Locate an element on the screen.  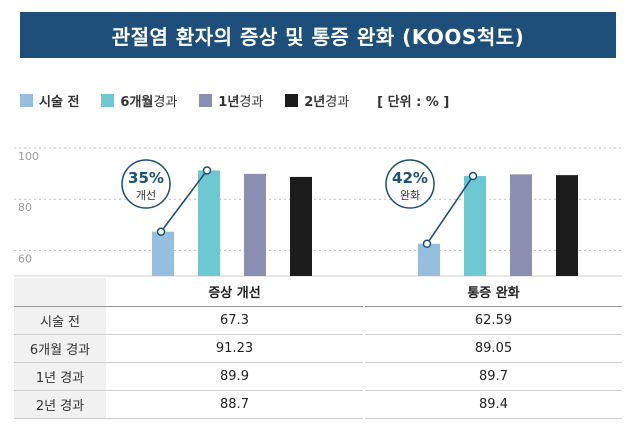
legend-label-strong: 1년 is located at coordinates (229, 102).